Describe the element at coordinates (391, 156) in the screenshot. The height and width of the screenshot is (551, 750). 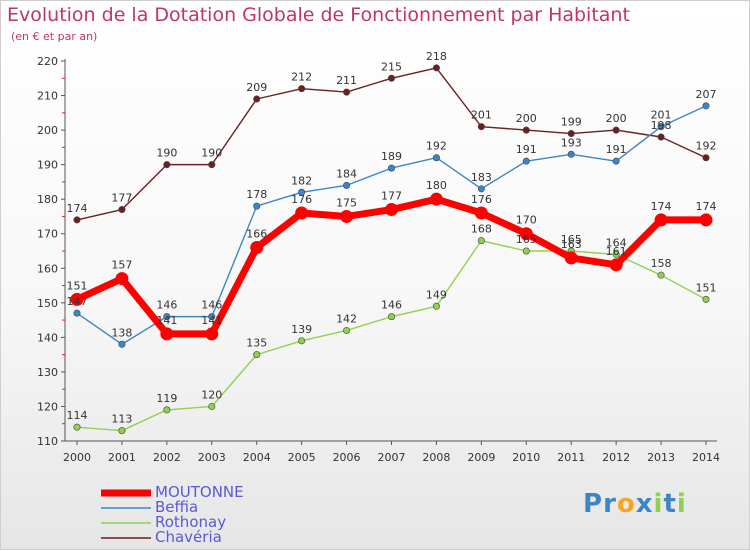
I see `data-label: 189` at that location.